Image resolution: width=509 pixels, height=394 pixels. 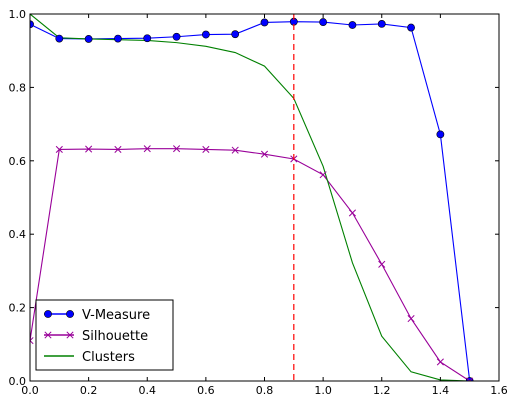 I want to click on x-tick-label: 1.2, so click(x=382, y=389).